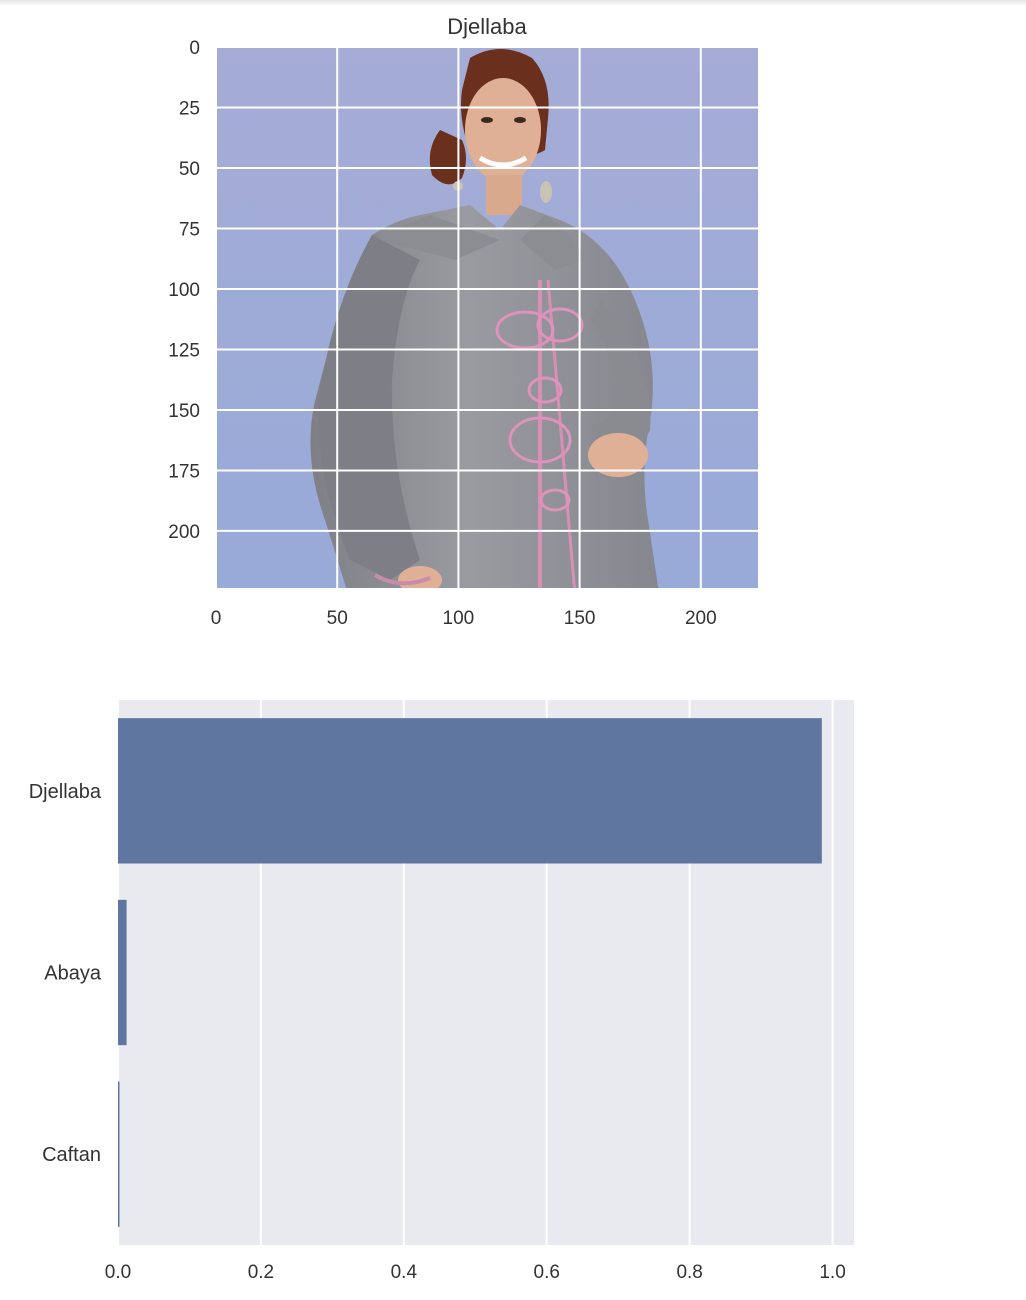 This screenshot has height=1300, width=1026. I want to click on image-x-tick-label: 200, so click(701, 618).